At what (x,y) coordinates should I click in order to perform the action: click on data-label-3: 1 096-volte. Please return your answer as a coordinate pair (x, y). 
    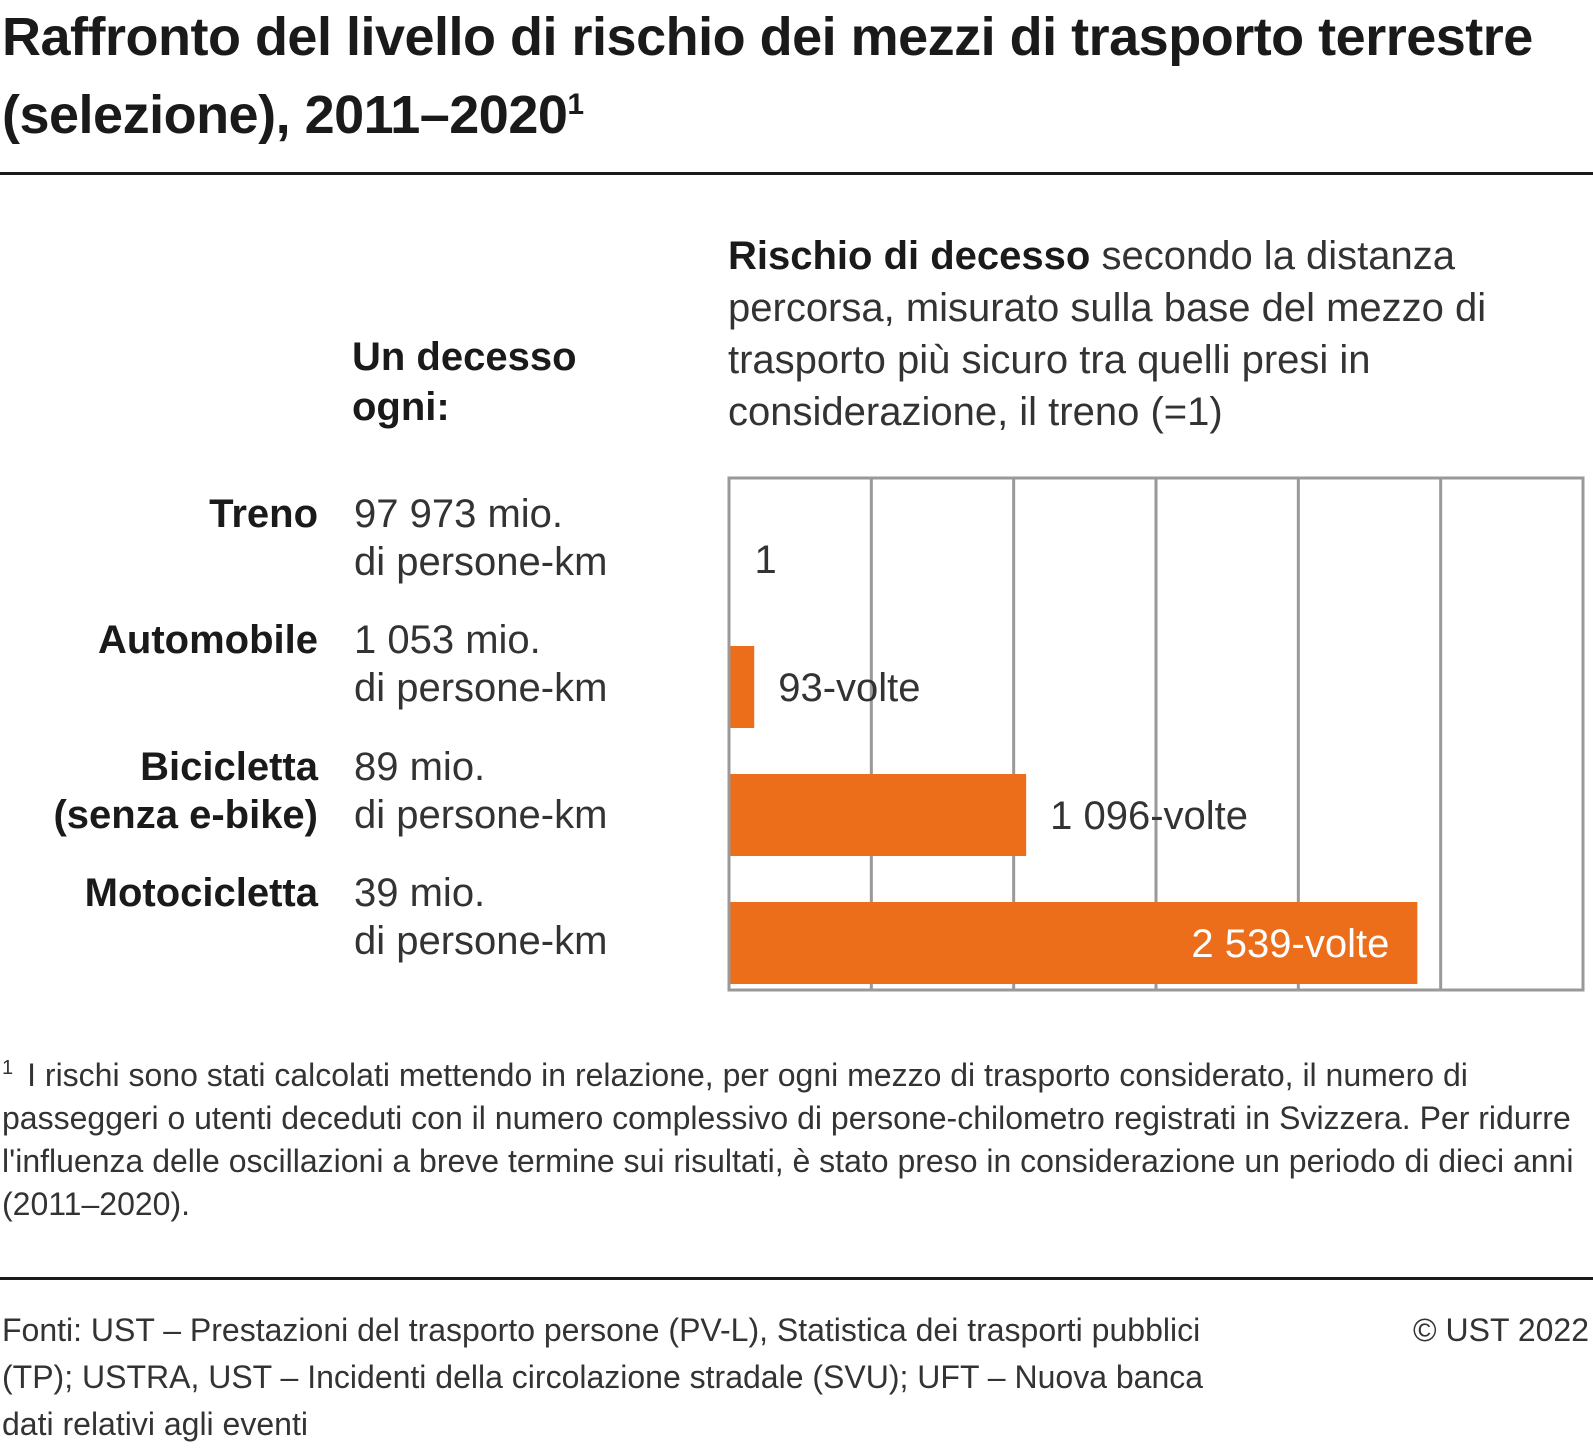
    Looking at the image, I should click on (1149, 816).